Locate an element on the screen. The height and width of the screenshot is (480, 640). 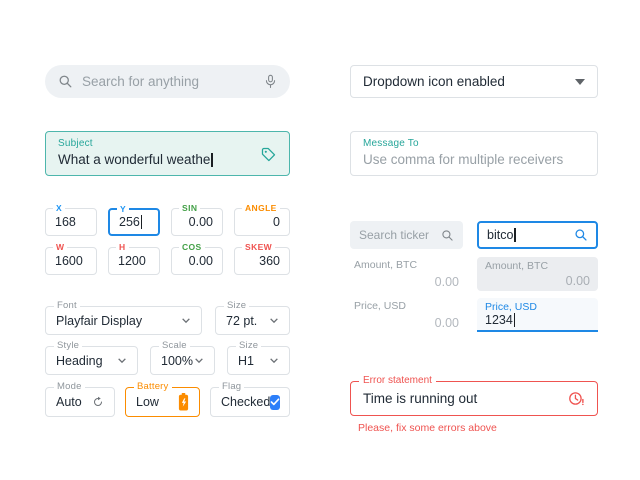
ticker-search-focused-input: bitco is located at coordinates (537, 235).